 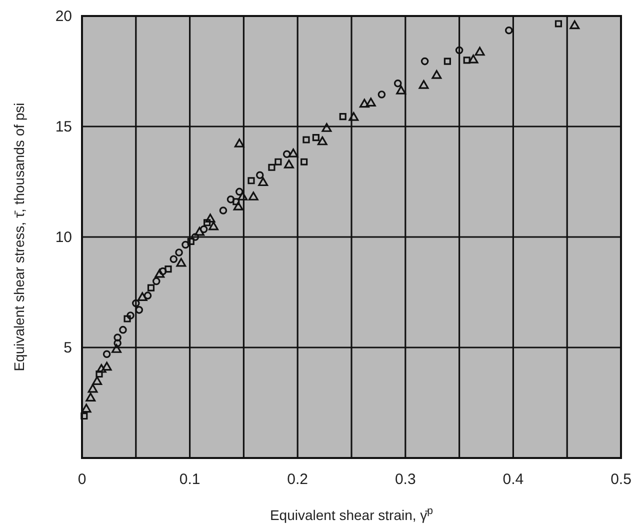 What do you see at coordinates (68, 348) in the screenshot?
I see `y-tick-label: 5` at bounding box center [68, 348].